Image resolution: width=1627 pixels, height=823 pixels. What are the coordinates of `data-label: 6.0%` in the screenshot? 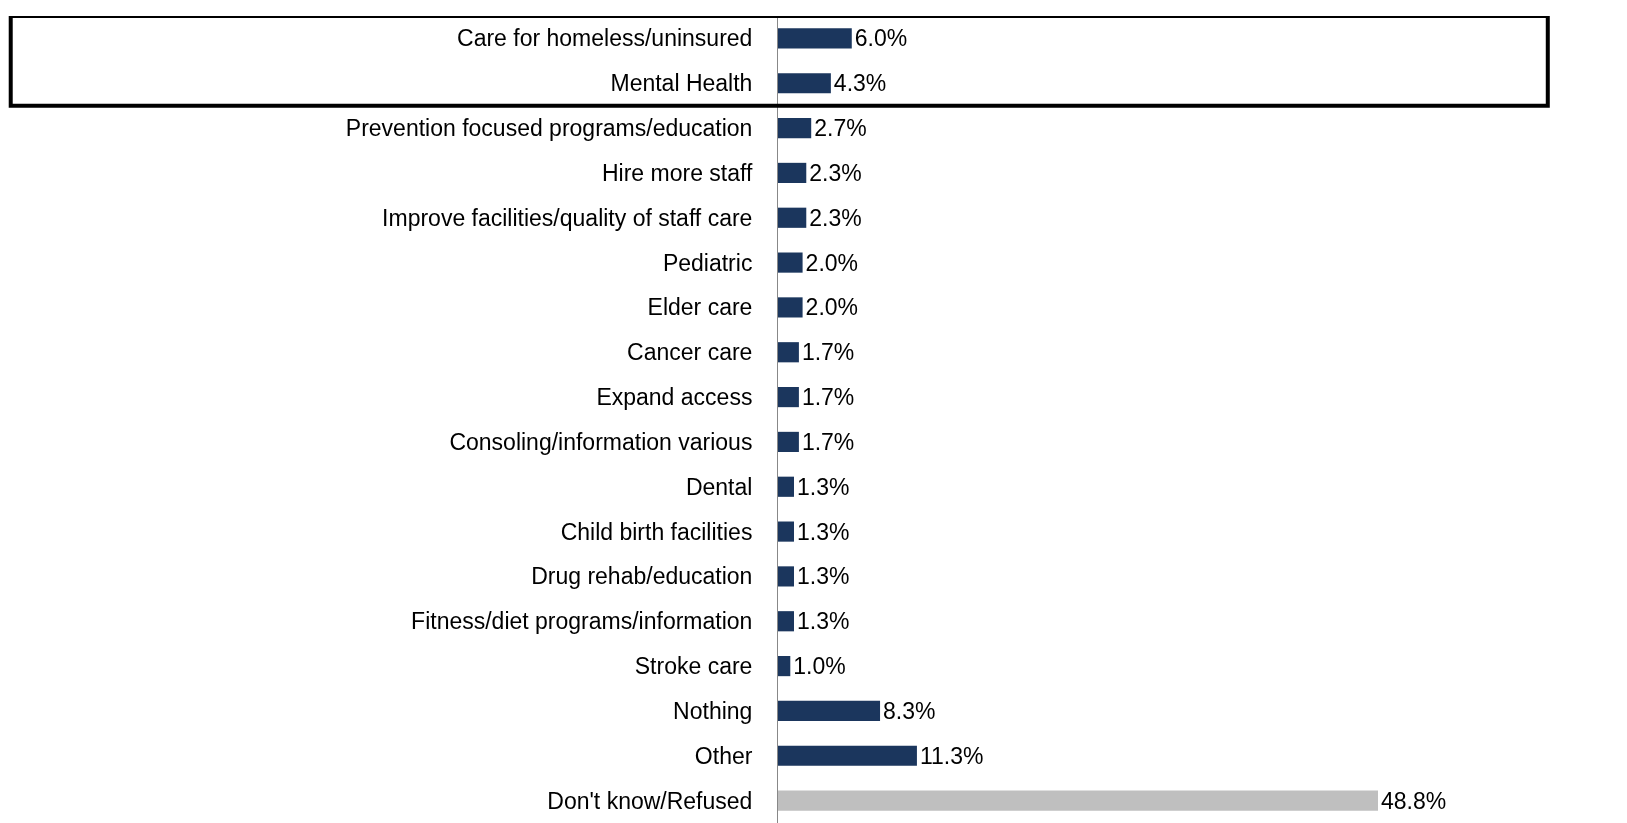 It's located at (881, 38).